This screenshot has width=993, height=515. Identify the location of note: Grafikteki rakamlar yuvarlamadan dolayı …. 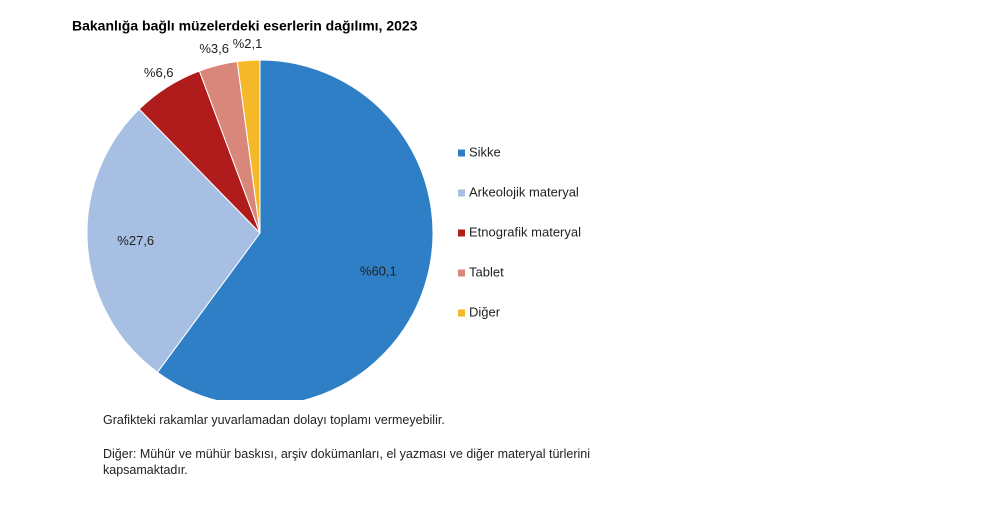
(274, 420).